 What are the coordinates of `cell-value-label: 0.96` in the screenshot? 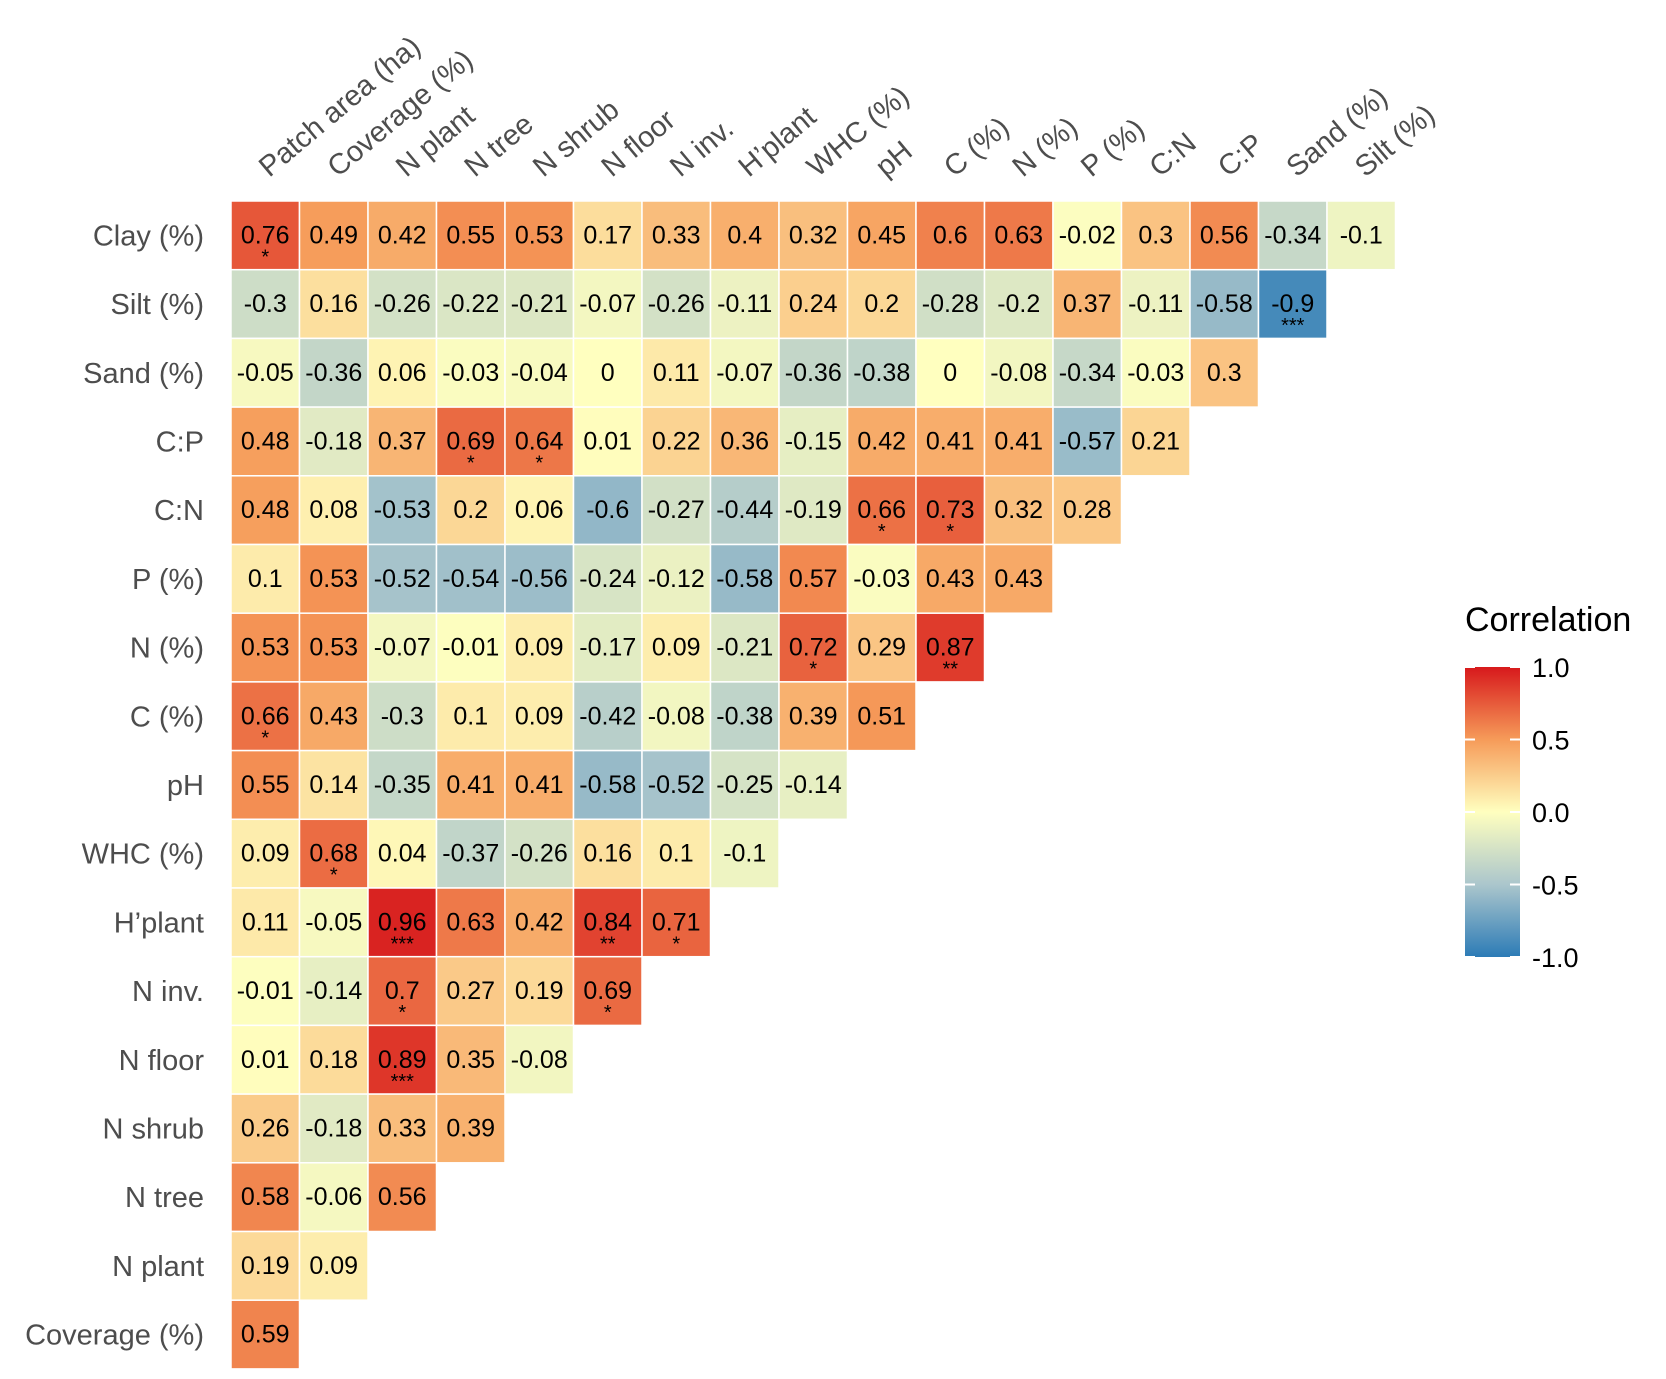 It's located at (402, 922).